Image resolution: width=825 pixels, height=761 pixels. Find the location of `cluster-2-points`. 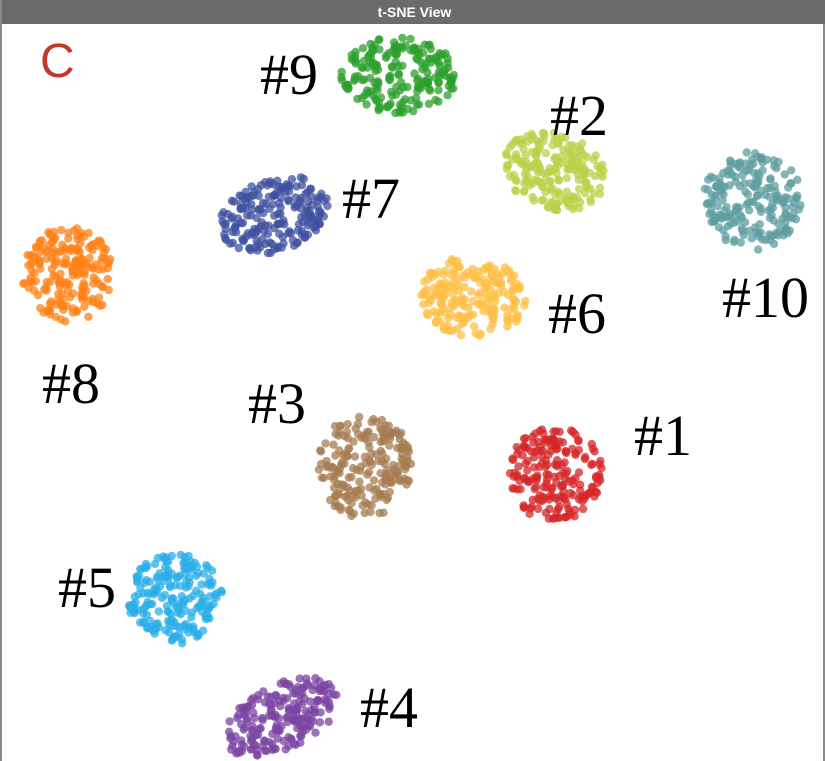

cluster-2-points is located at coordinates (554, 171).